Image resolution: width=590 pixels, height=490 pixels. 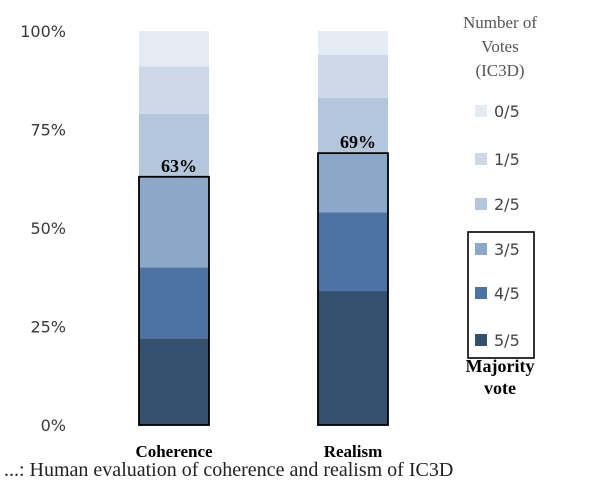 What do you see at coordinates (500, 388) in the screenshot?
I see `majority-label-line-2: vote` at bounding box center [500, 388].